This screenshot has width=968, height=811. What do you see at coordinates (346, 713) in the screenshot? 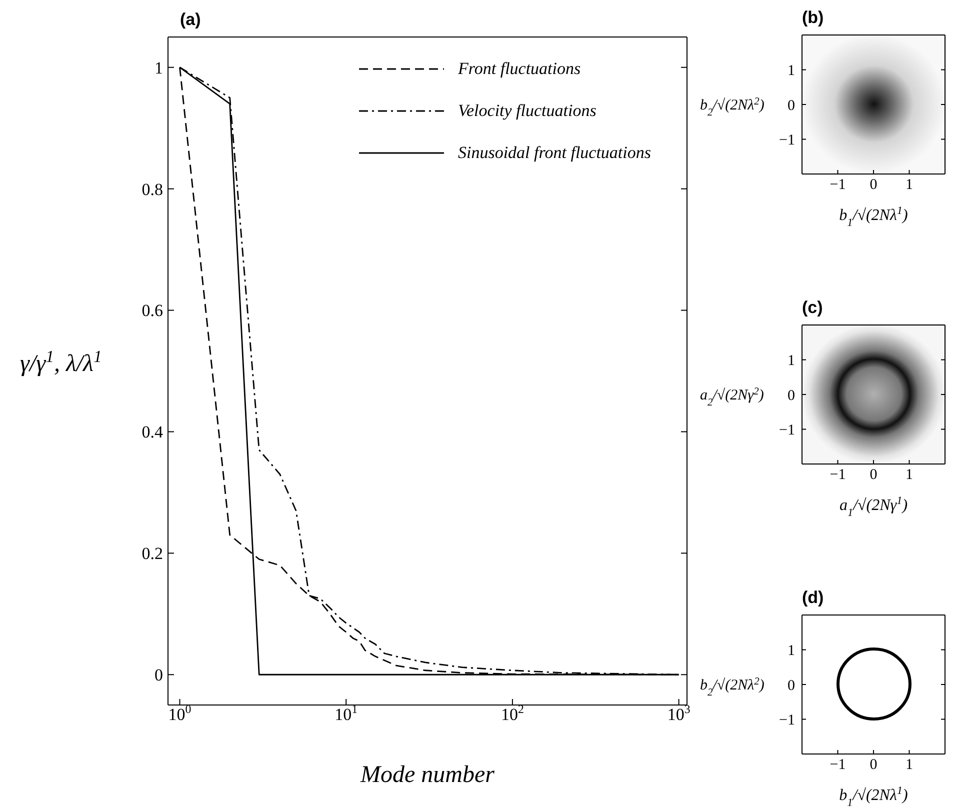
I see `x-tick-label: 10$^{1}$` at bounding box center [346, 713].